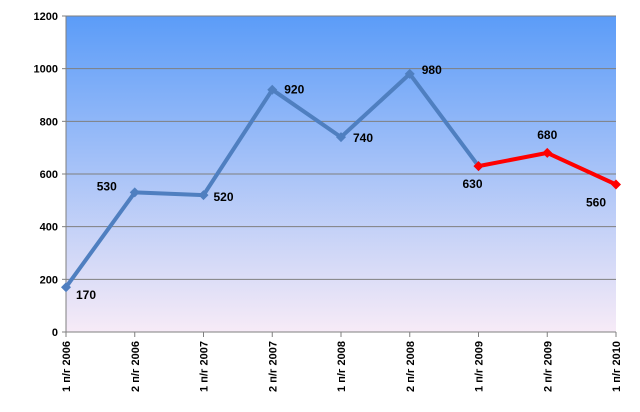 The image size is (640, 412). What do you see at coordinates (49, 280) in the screenshot?
I see `y-tick-label: 200` at bounding box center [49, 280].